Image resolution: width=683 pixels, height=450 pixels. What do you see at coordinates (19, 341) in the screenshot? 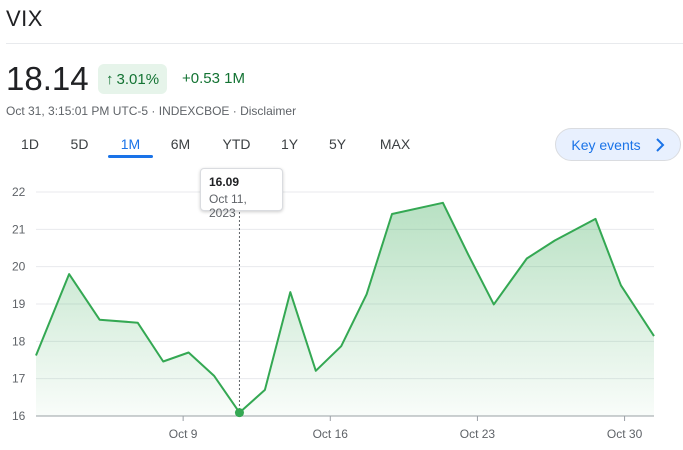
I see `y-tick-label: 18` at bounding box center [19, 341].